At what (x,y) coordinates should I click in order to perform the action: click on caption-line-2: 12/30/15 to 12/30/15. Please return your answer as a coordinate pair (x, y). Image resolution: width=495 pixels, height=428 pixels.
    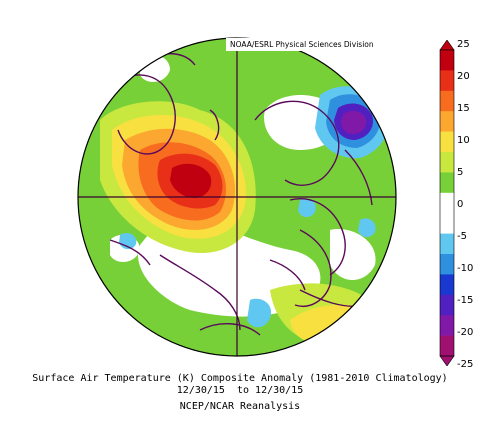
    Looking at the image, I should click on (240, 390).